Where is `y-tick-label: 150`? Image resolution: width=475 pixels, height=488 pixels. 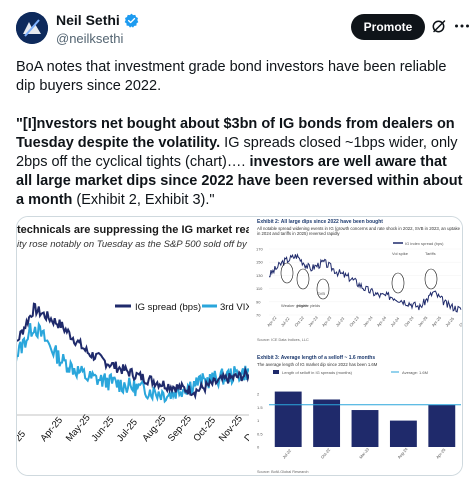 y-tick-label: 150 is located at coordinates (259, 262).